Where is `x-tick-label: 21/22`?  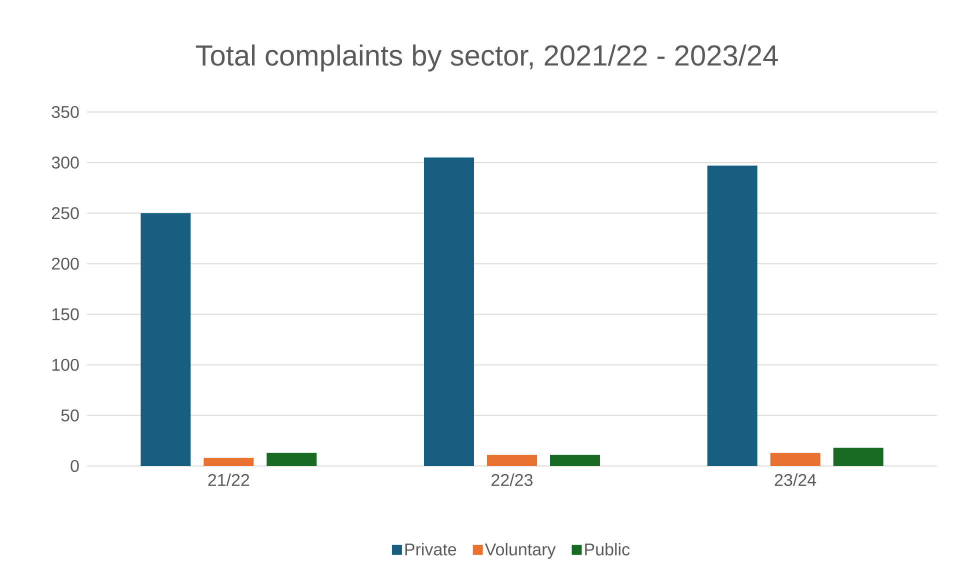
x-tick-label: 21/22 is located at coordinates (229, 480).